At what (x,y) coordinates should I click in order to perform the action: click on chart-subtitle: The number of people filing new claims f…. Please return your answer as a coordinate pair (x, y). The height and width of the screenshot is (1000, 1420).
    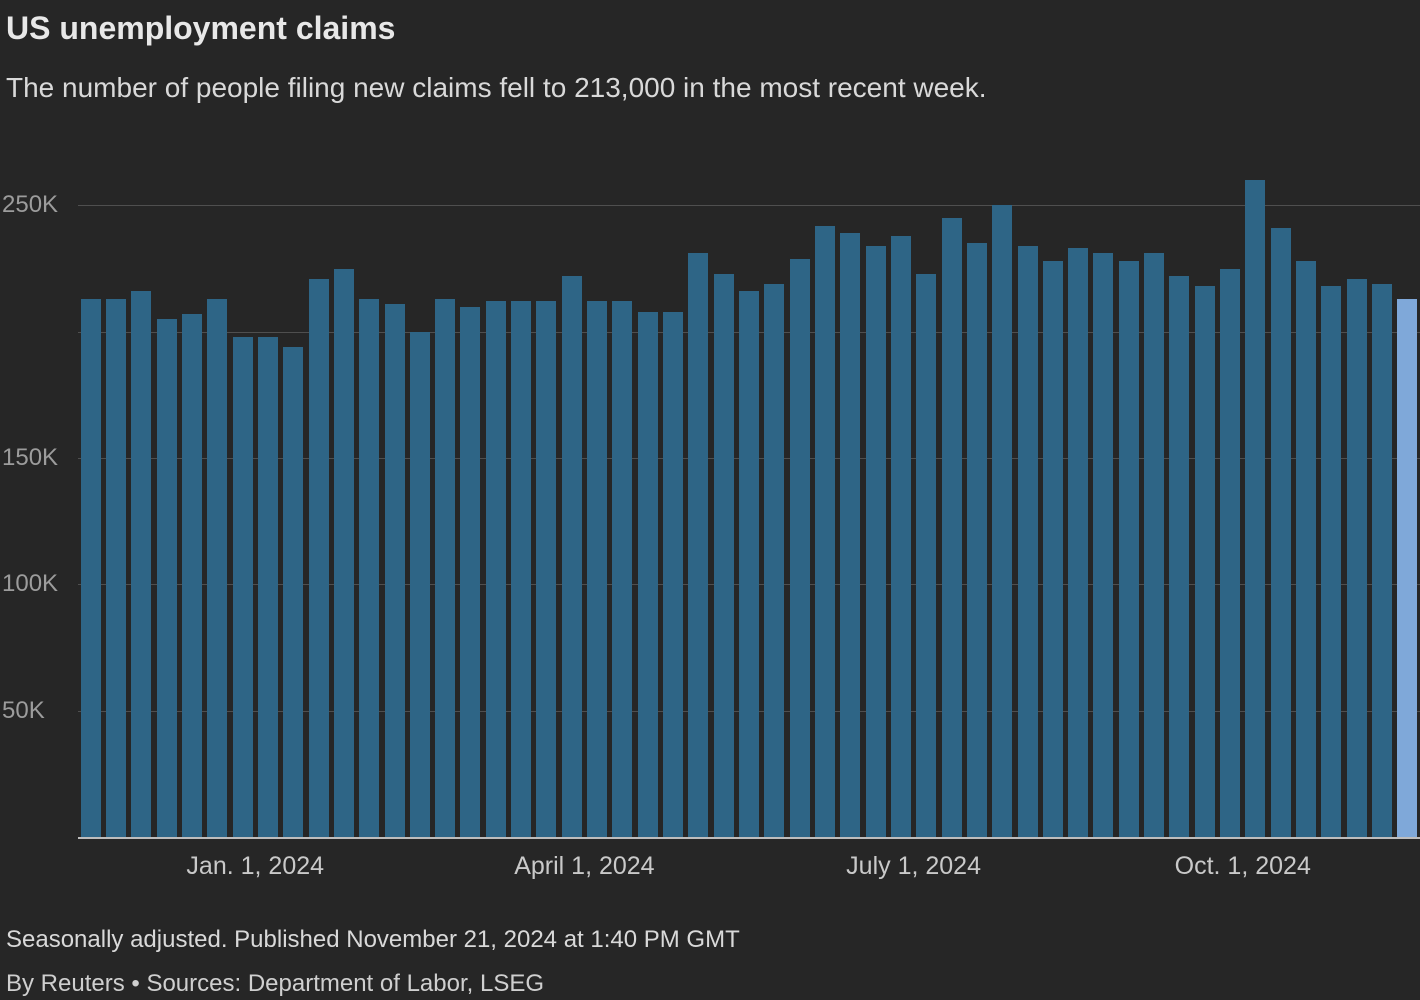
    Looking at the image, I should click on (496, 87).